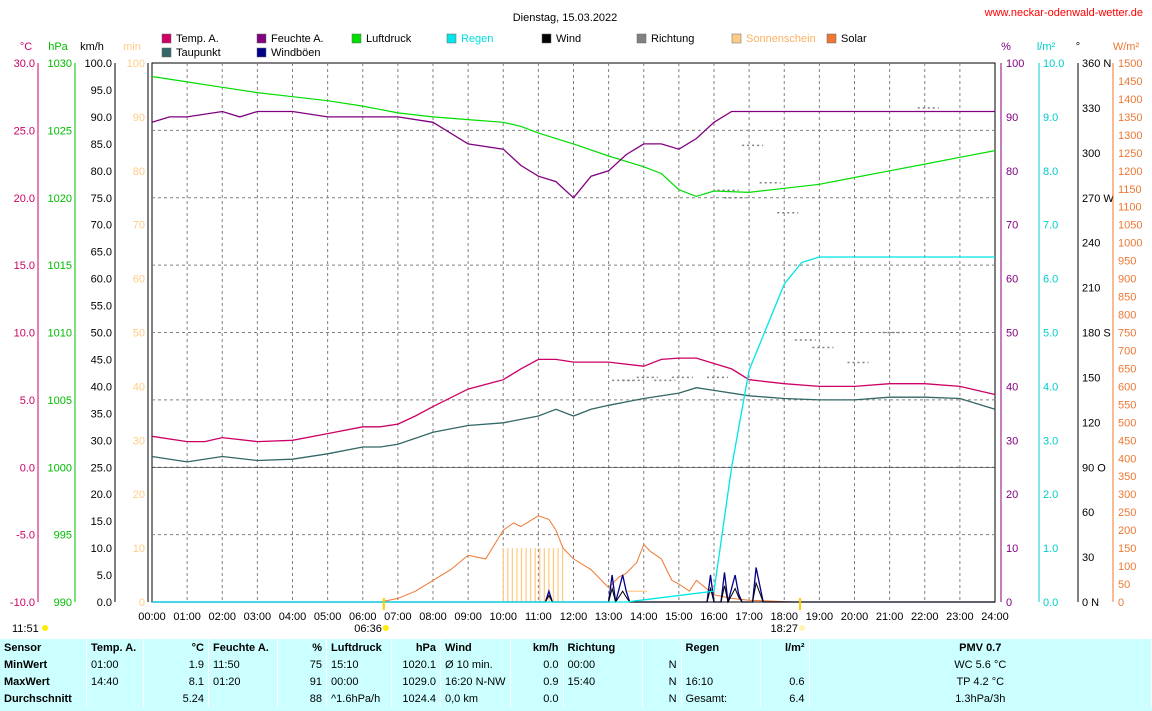 Image resolution: width=1152 pixels, height=711 pixels. I want to click on axis-tick-label: 1010, so click(60, 334).